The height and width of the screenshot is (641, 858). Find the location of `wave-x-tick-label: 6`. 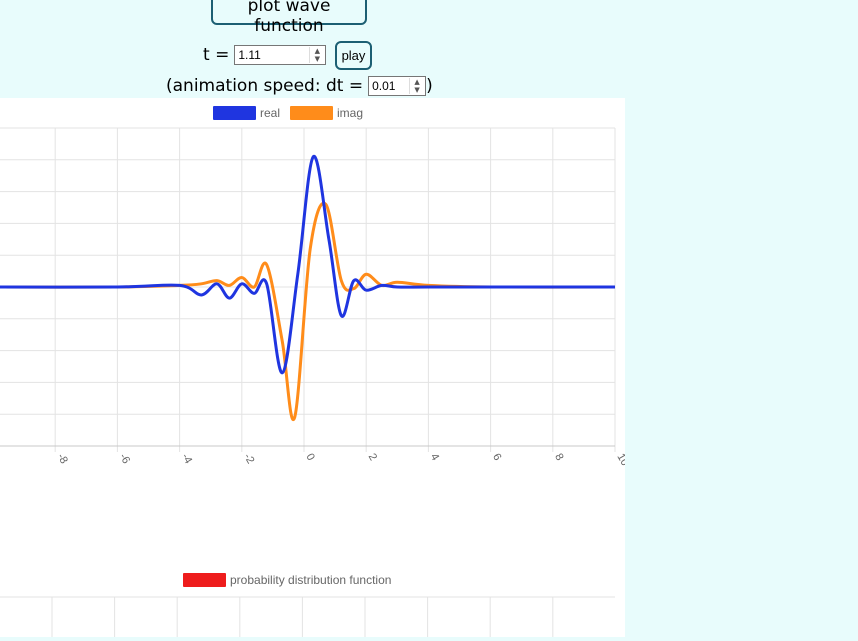

wave-x-tick-label: 6 is located at coordinates (496, 457).